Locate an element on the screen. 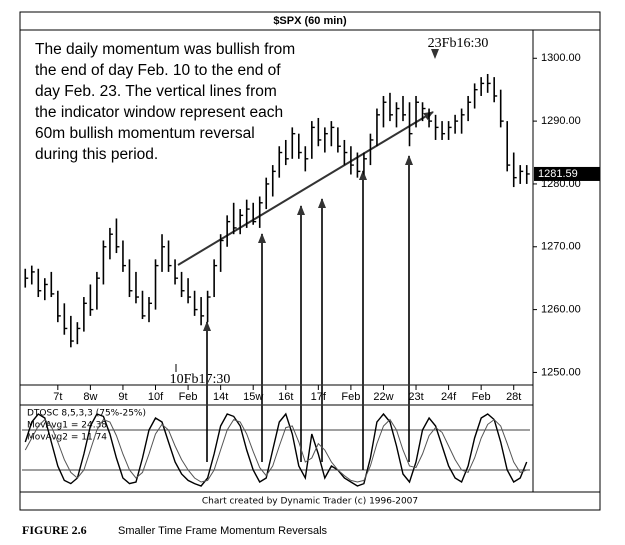 The image size is (625, 545). marker-label: 10Fb17:30 is located at coordinates (200, 379).